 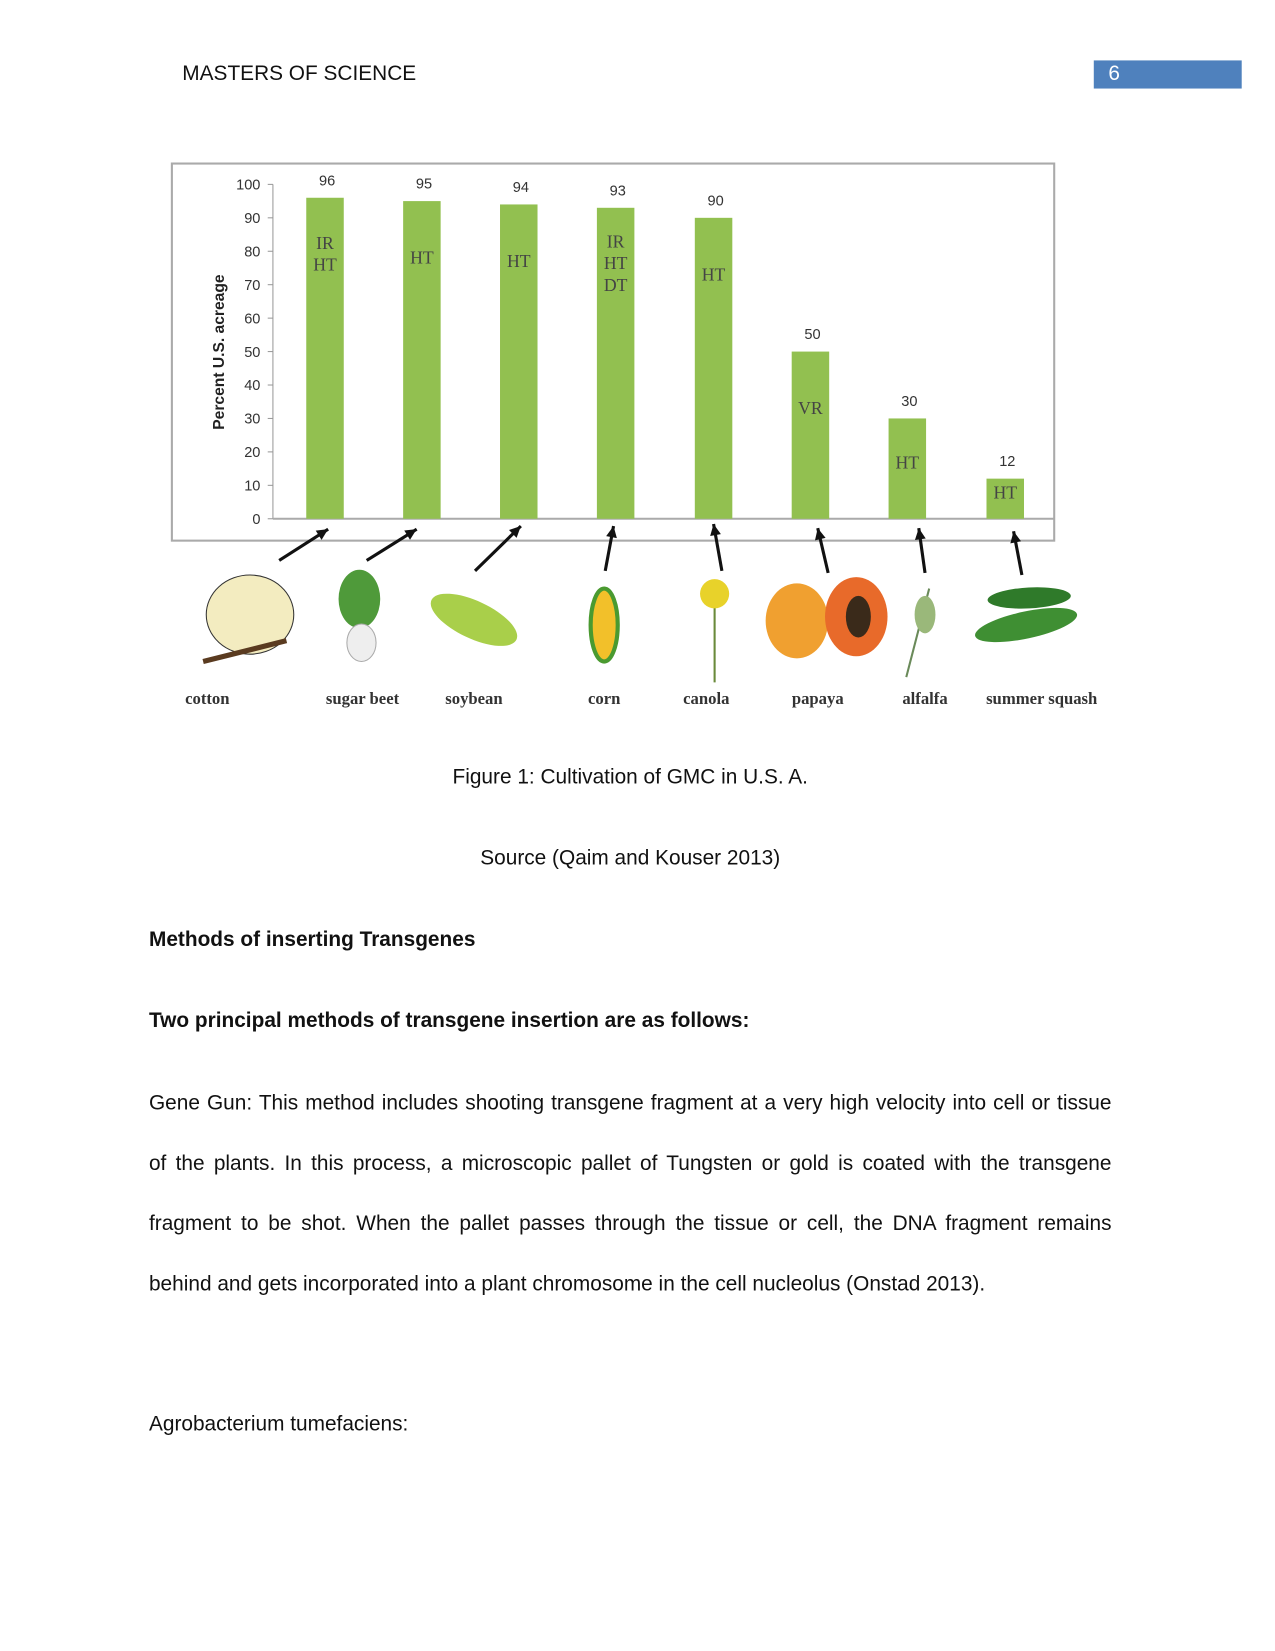 What do you see at coordinates (616, 285) in the screenshot?
I see `trait-label: DT` at bounding box center [616, 285].